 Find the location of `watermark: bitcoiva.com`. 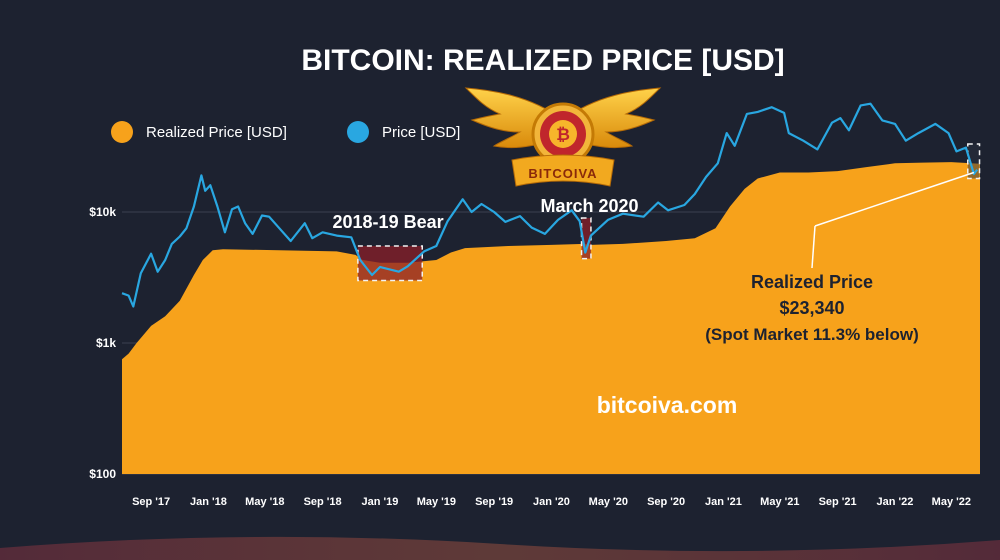

watermark: bitcoiva.com is located at coordinates (667, 405).